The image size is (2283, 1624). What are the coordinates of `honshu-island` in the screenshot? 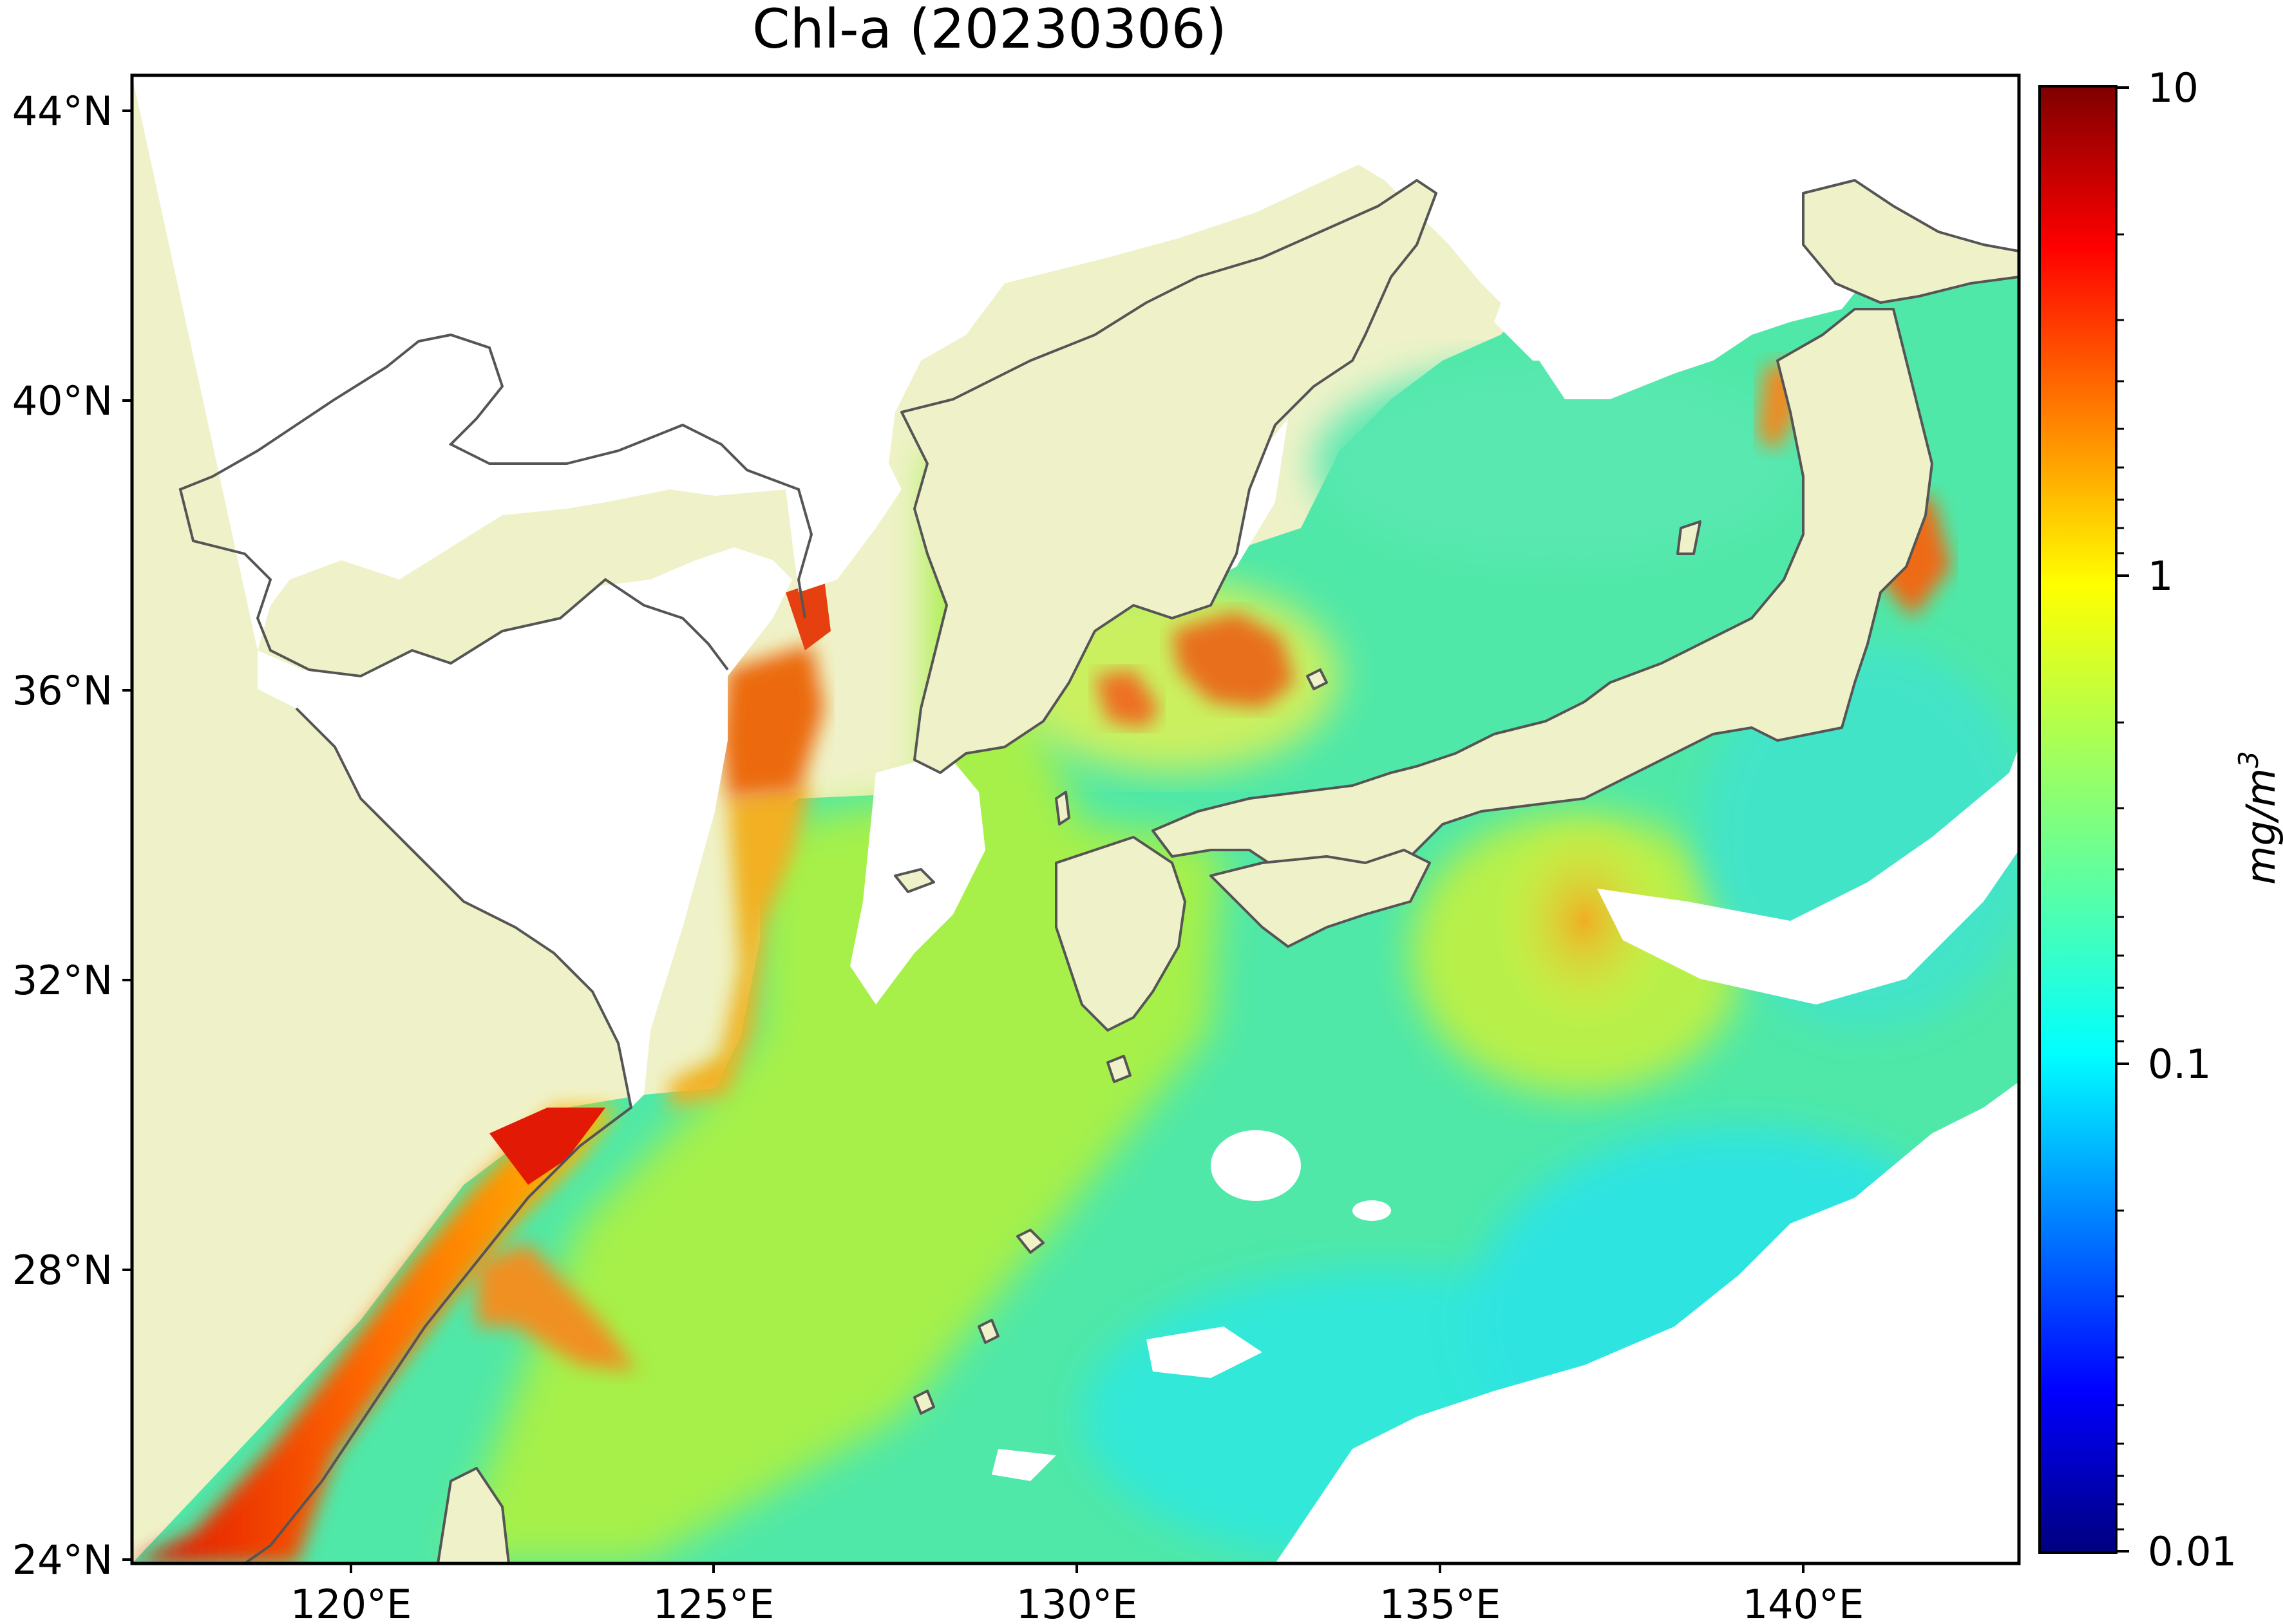 It's located at (1542, 599).